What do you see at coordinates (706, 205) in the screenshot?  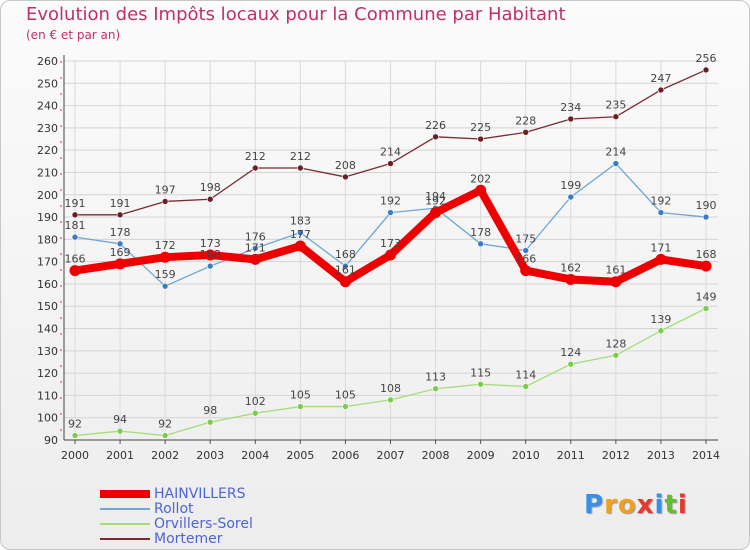 I see `data-label: 190` at bounding box center [706, 205].